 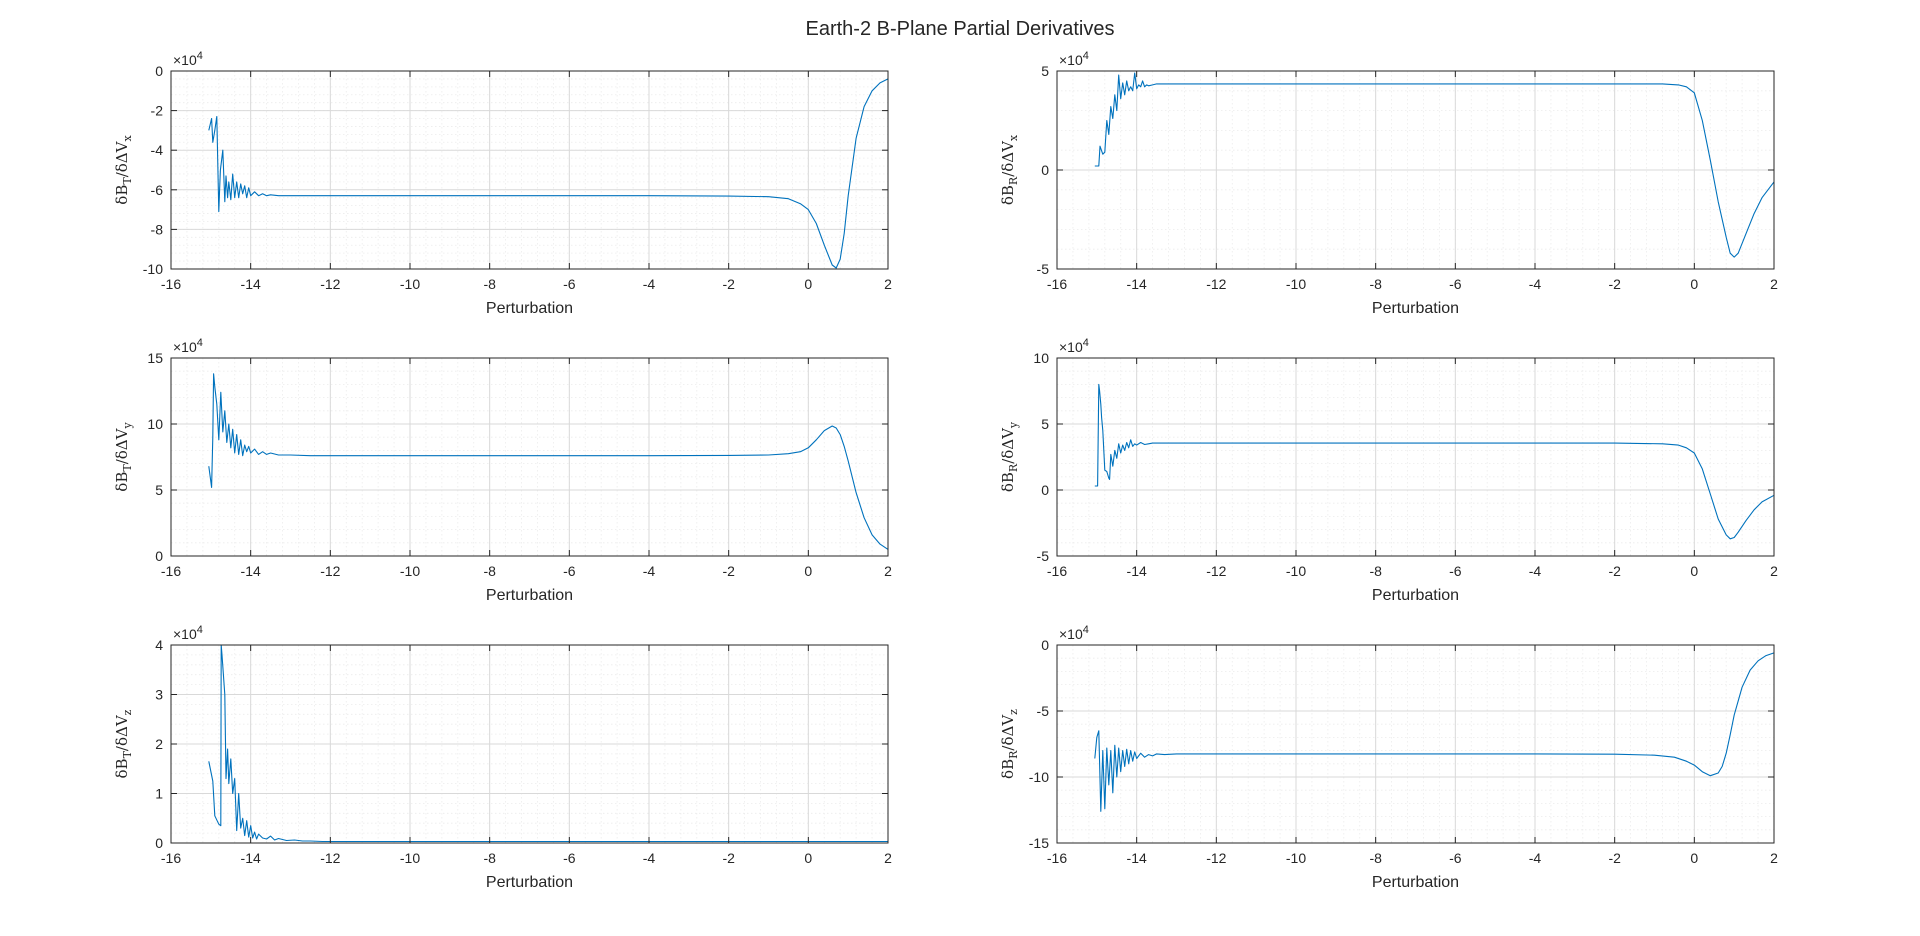 I want to click on y-tick-label: -10, so click(x=153, y=269).